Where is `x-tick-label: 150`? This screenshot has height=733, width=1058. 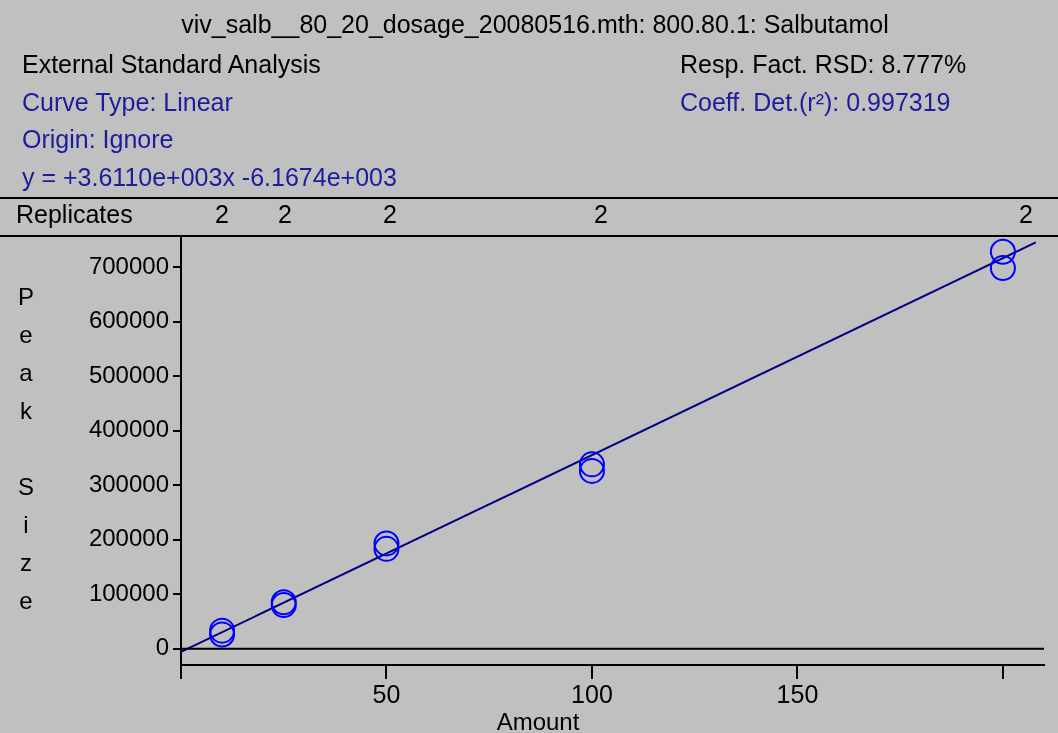
x-tick-label: 150 is located at coordinates (797, 693).